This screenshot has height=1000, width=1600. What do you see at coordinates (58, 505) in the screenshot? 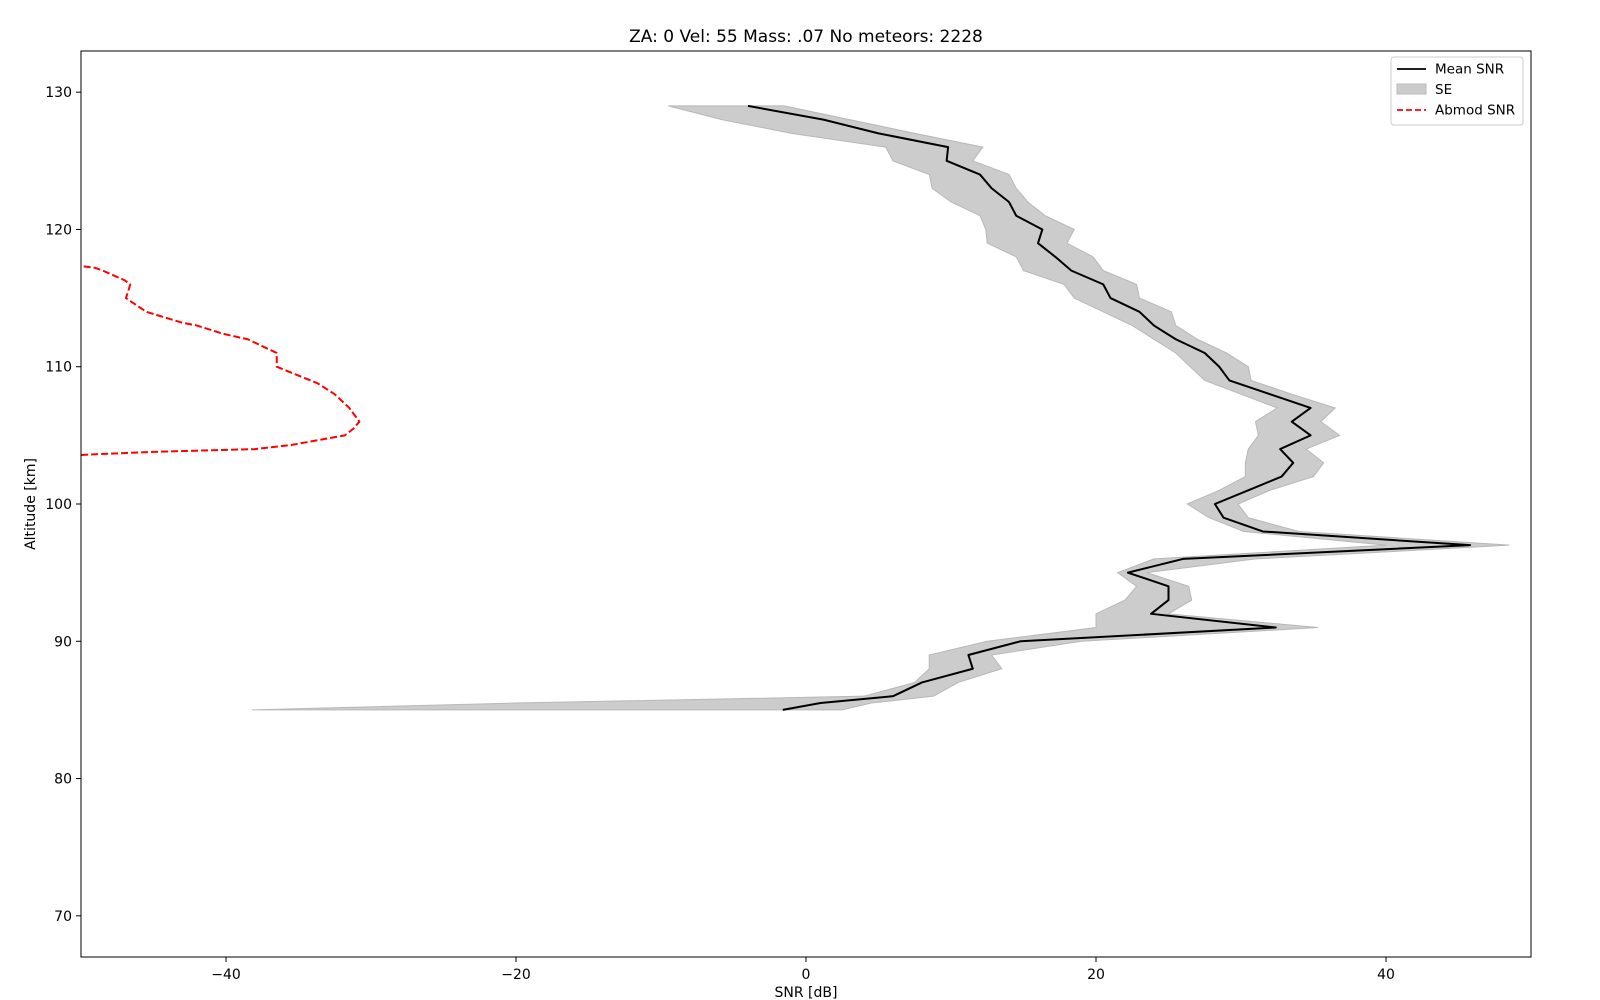
I see `y-tick-label: 100` at bounding box center [58, 505].